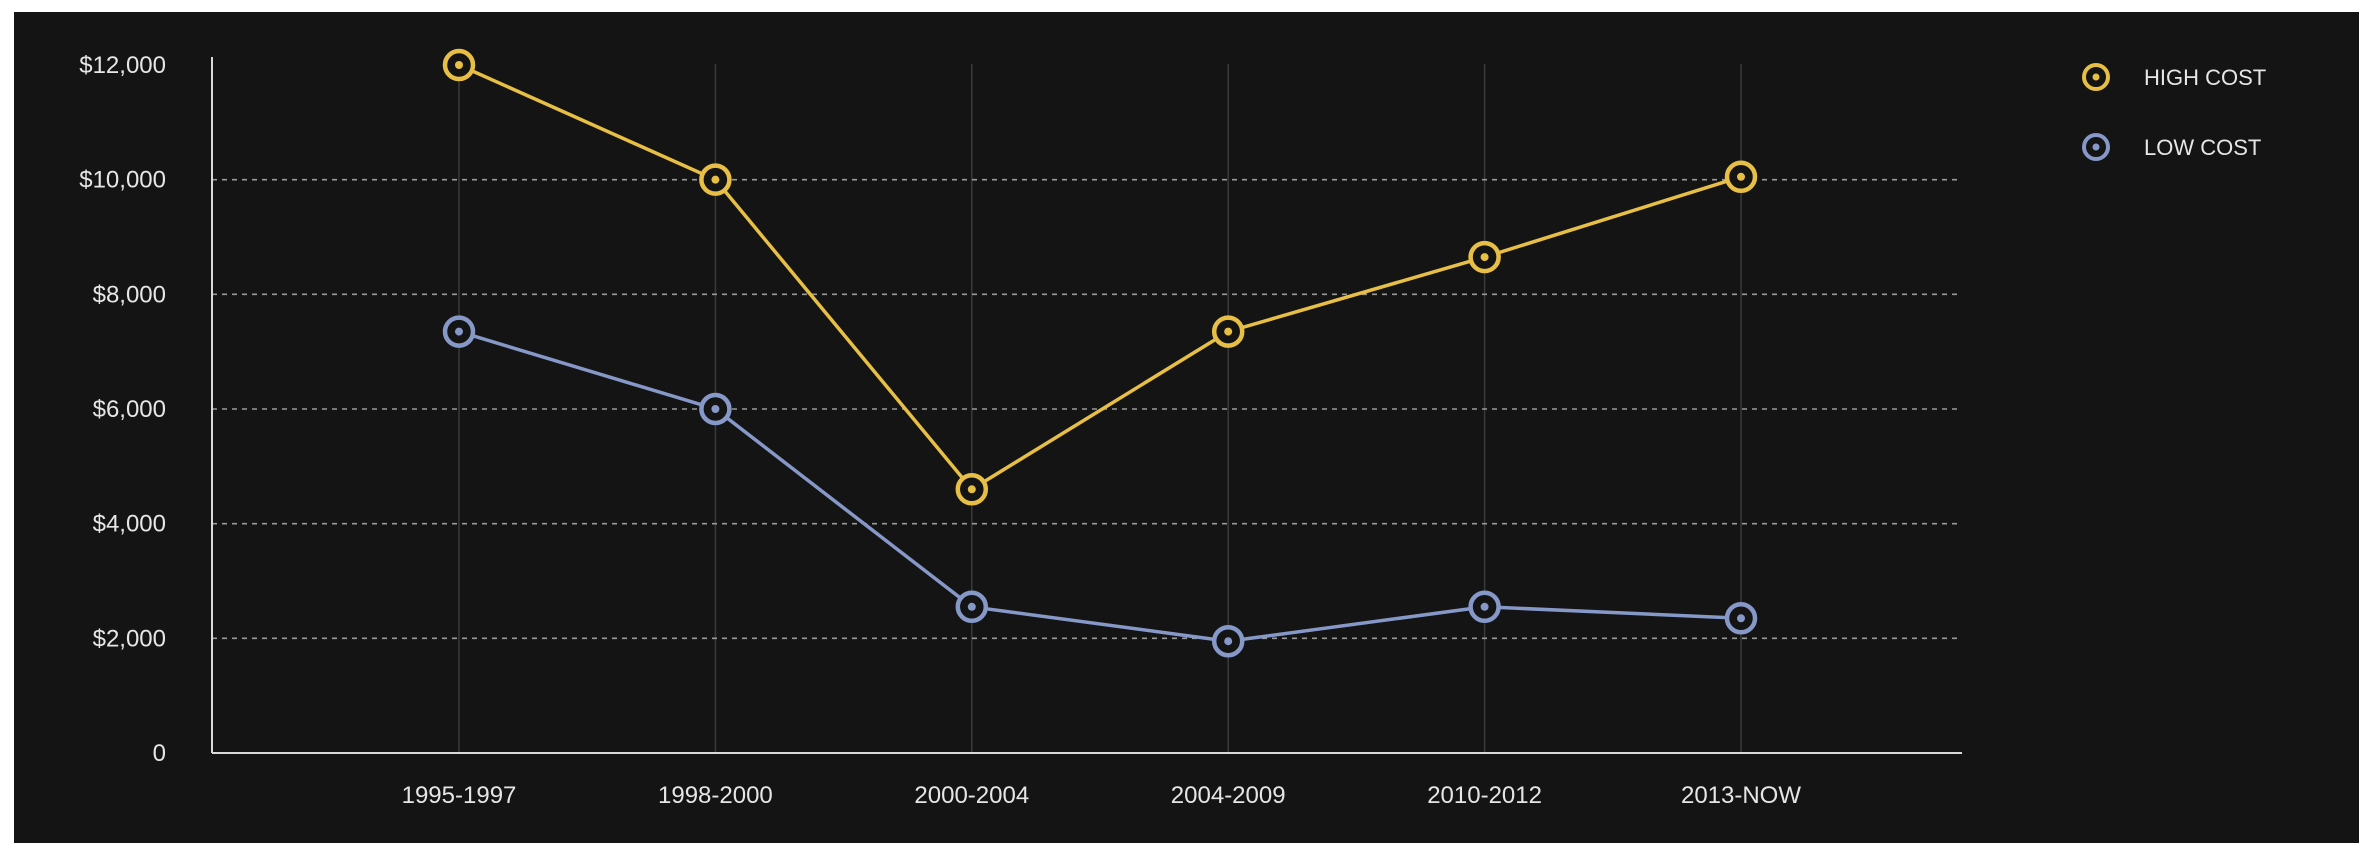 The height and width of the screenshot is (843, 2362). What do you see at coordinates (129, 294) in the screenshot?
I see `y-tick-label: $8,000` at bounding box center [129, 294].